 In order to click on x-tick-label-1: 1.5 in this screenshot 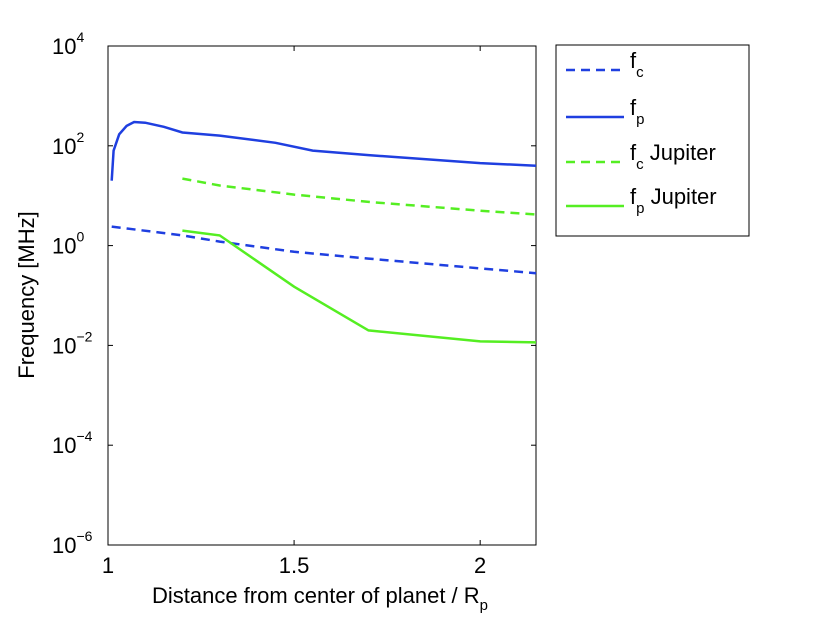, I will do `click(294, 565)`.